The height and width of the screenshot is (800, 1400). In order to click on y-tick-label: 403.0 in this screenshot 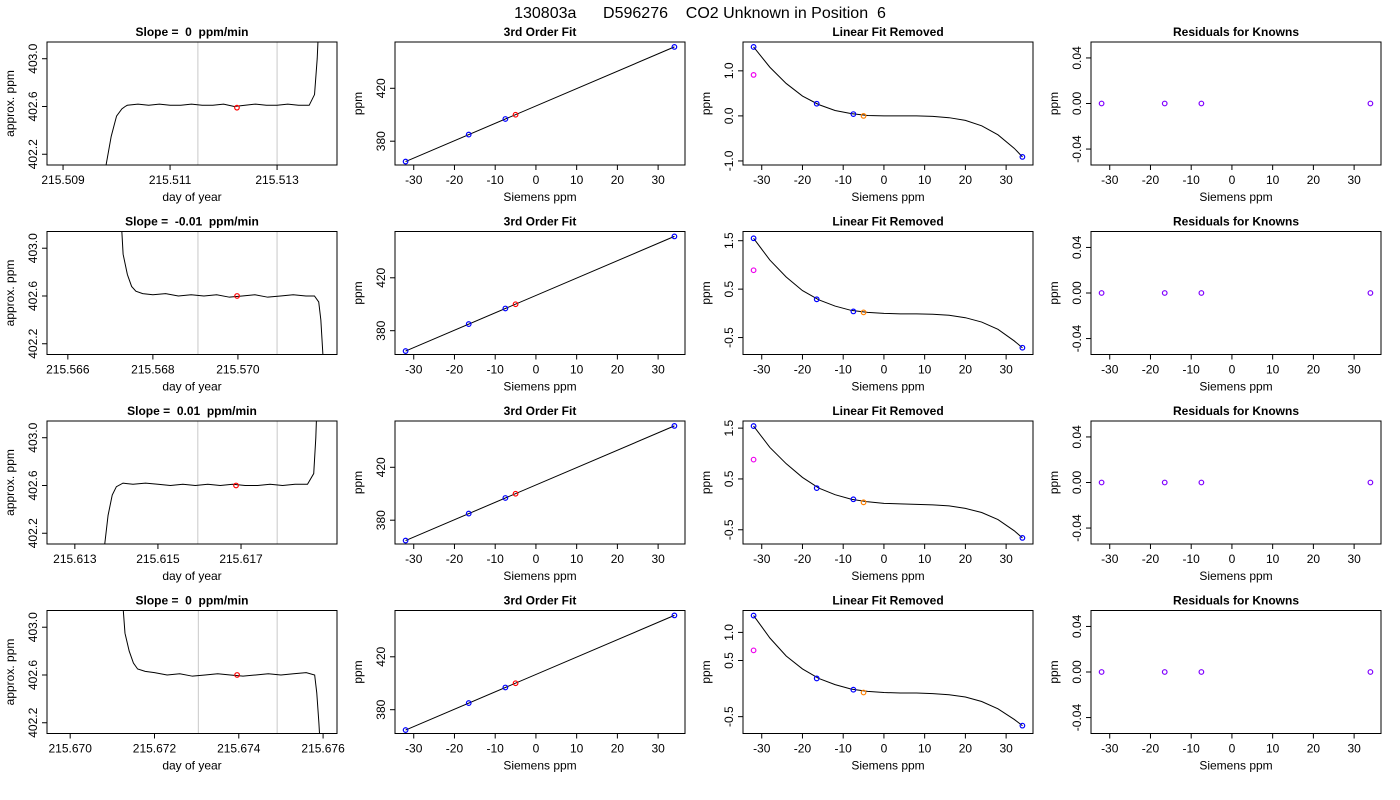, I will do `click(33, 248)`.